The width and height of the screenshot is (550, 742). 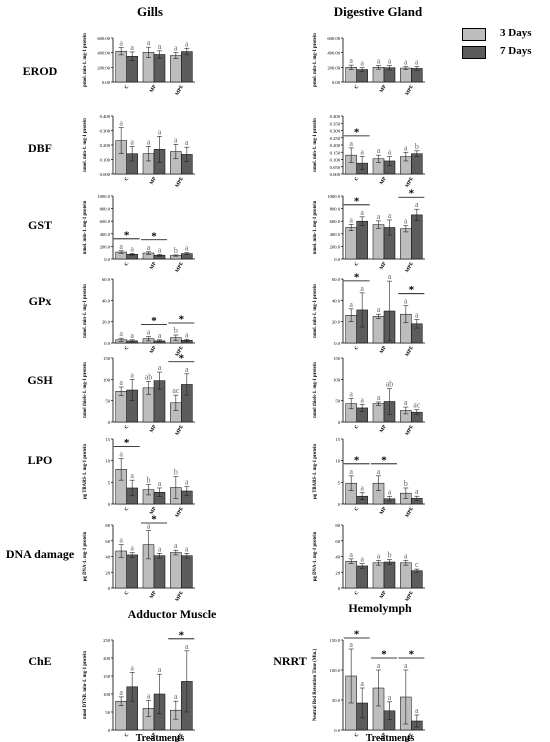 I want to click on y-tick-label: 150, so click(x=107, y=358).